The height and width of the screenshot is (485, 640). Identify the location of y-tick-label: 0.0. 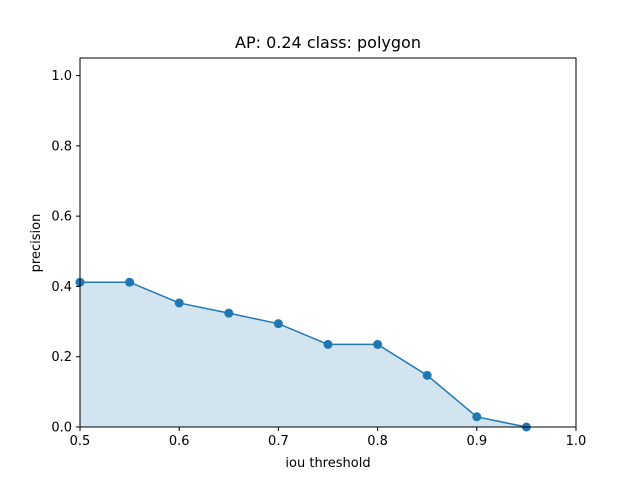
(61, 428).